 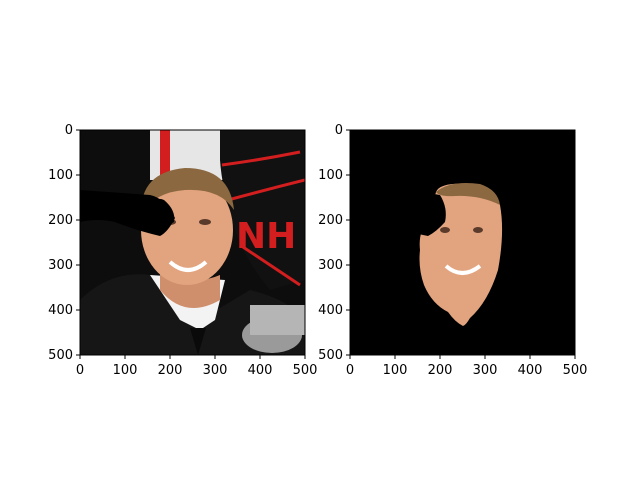 I want to click on right-ytick-label: 100, so click(x=330, y=175).